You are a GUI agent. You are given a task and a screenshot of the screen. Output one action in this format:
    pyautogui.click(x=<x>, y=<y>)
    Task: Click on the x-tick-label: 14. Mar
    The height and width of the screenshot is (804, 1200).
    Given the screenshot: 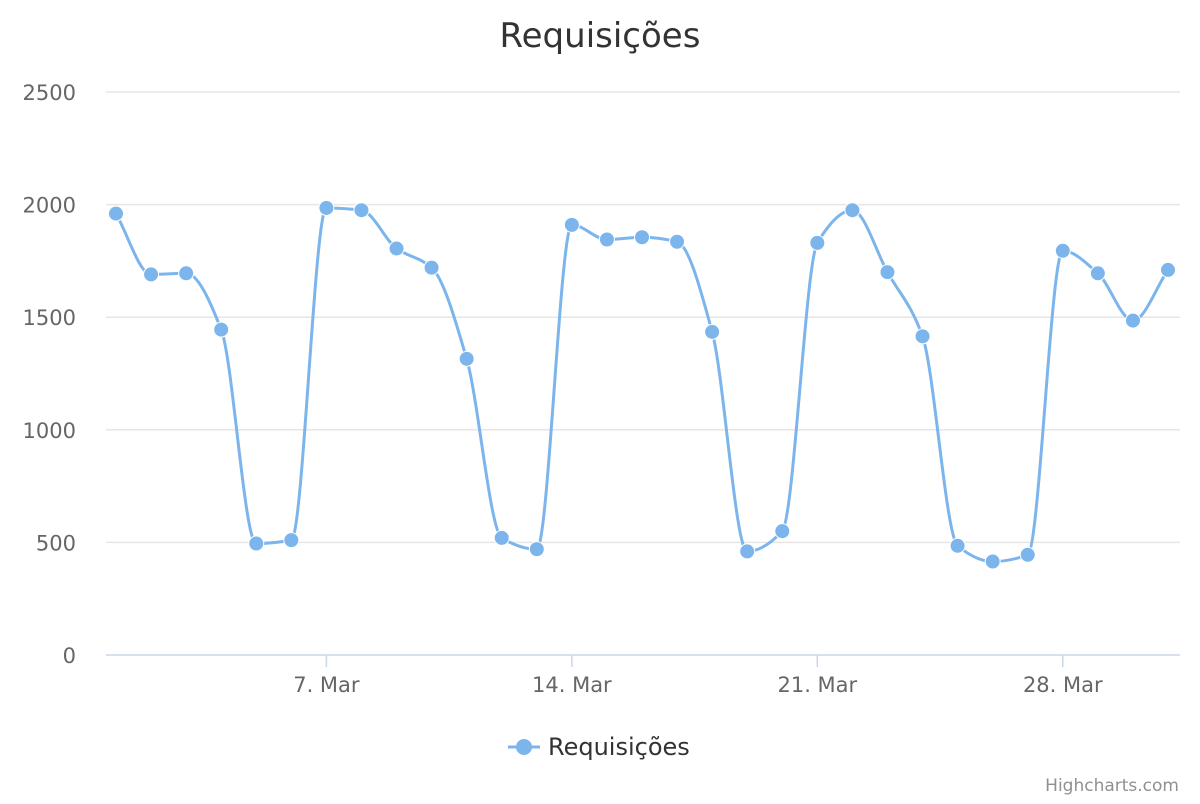 What is the action you would take?
    pyautogui.click(x=572, y=685)
    